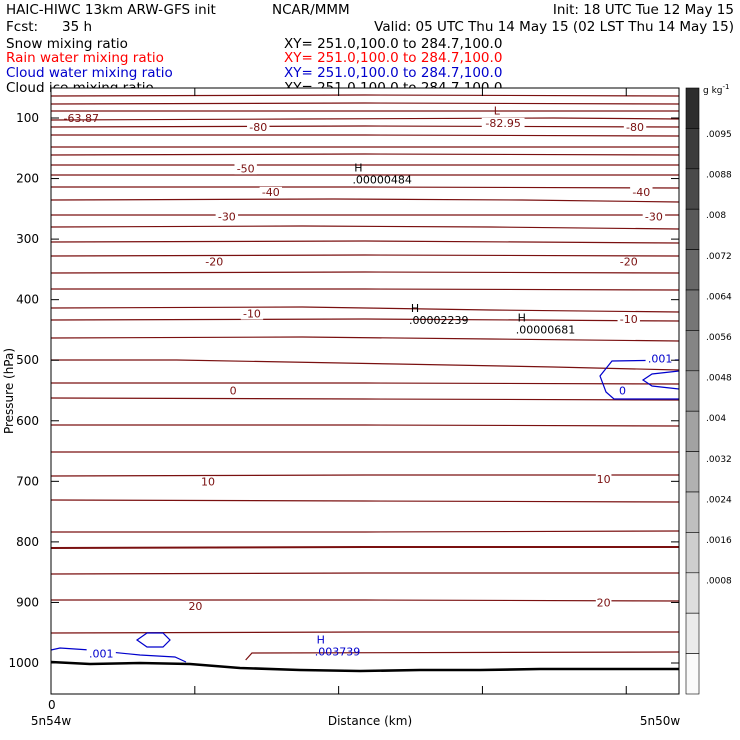  I want to click on colorbar-unit-superscript: -1, so click(726, 87).